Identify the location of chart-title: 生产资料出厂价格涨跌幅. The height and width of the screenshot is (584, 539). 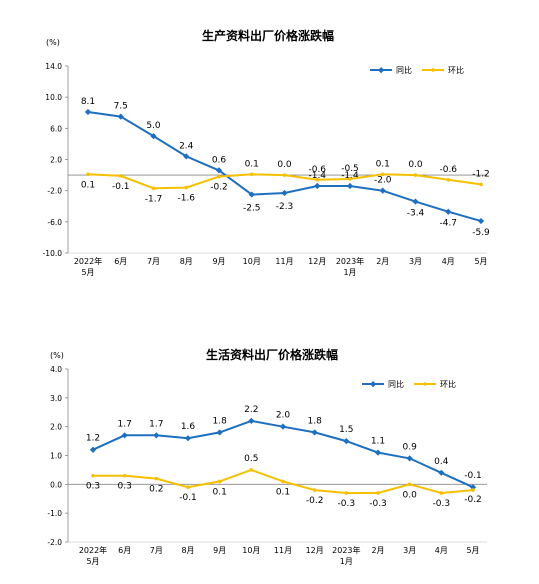
(268, 35).